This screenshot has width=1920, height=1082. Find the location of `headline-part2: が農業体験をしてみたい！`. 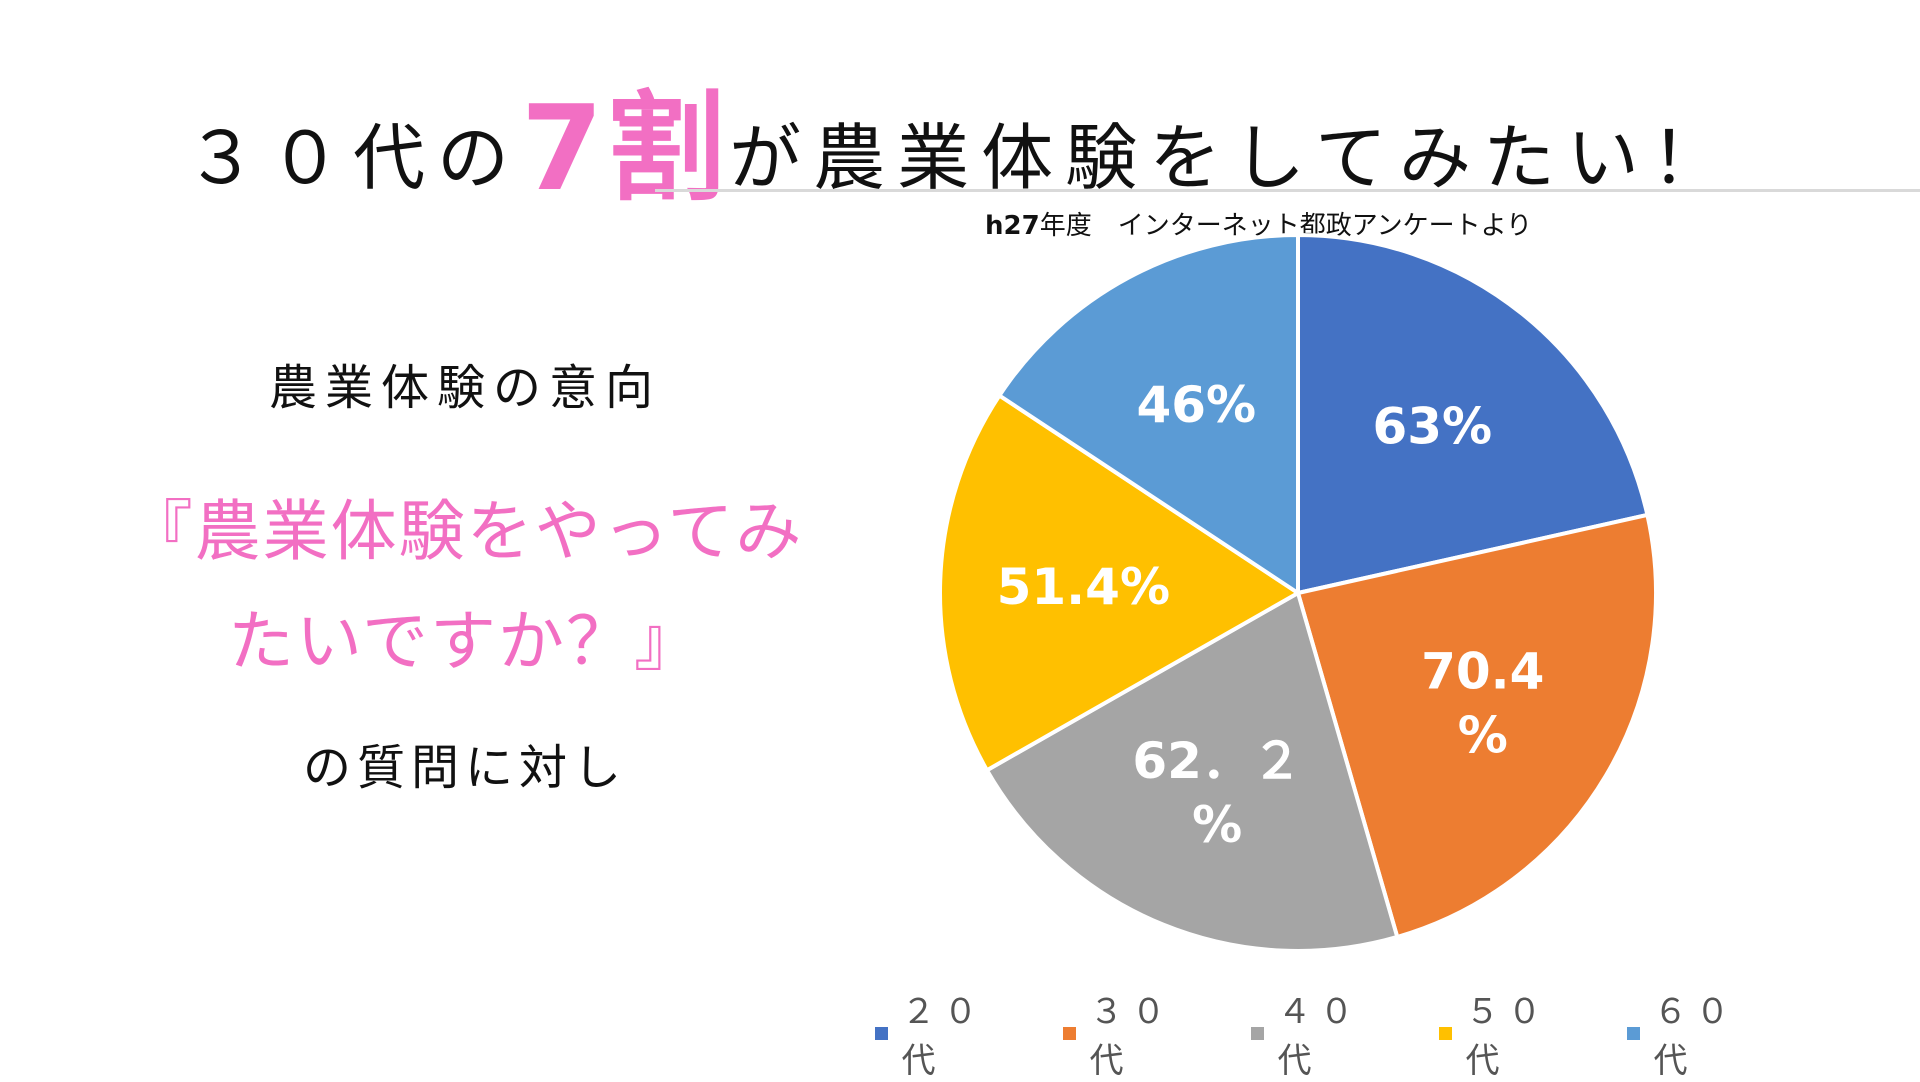

headline-part2: が農業体験をしてみたい！ is located at coordinates (1232, 158).